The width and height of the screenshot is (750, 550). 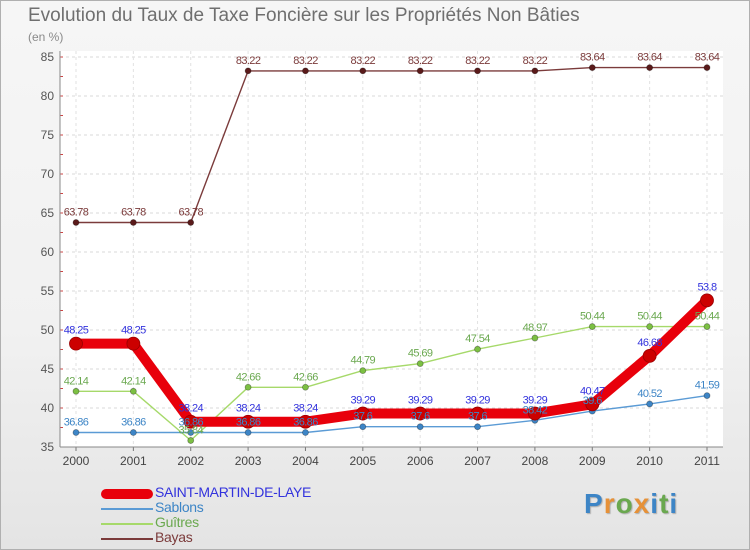 I want to click on y-tick-label: 35, so click(x=48, y=447).